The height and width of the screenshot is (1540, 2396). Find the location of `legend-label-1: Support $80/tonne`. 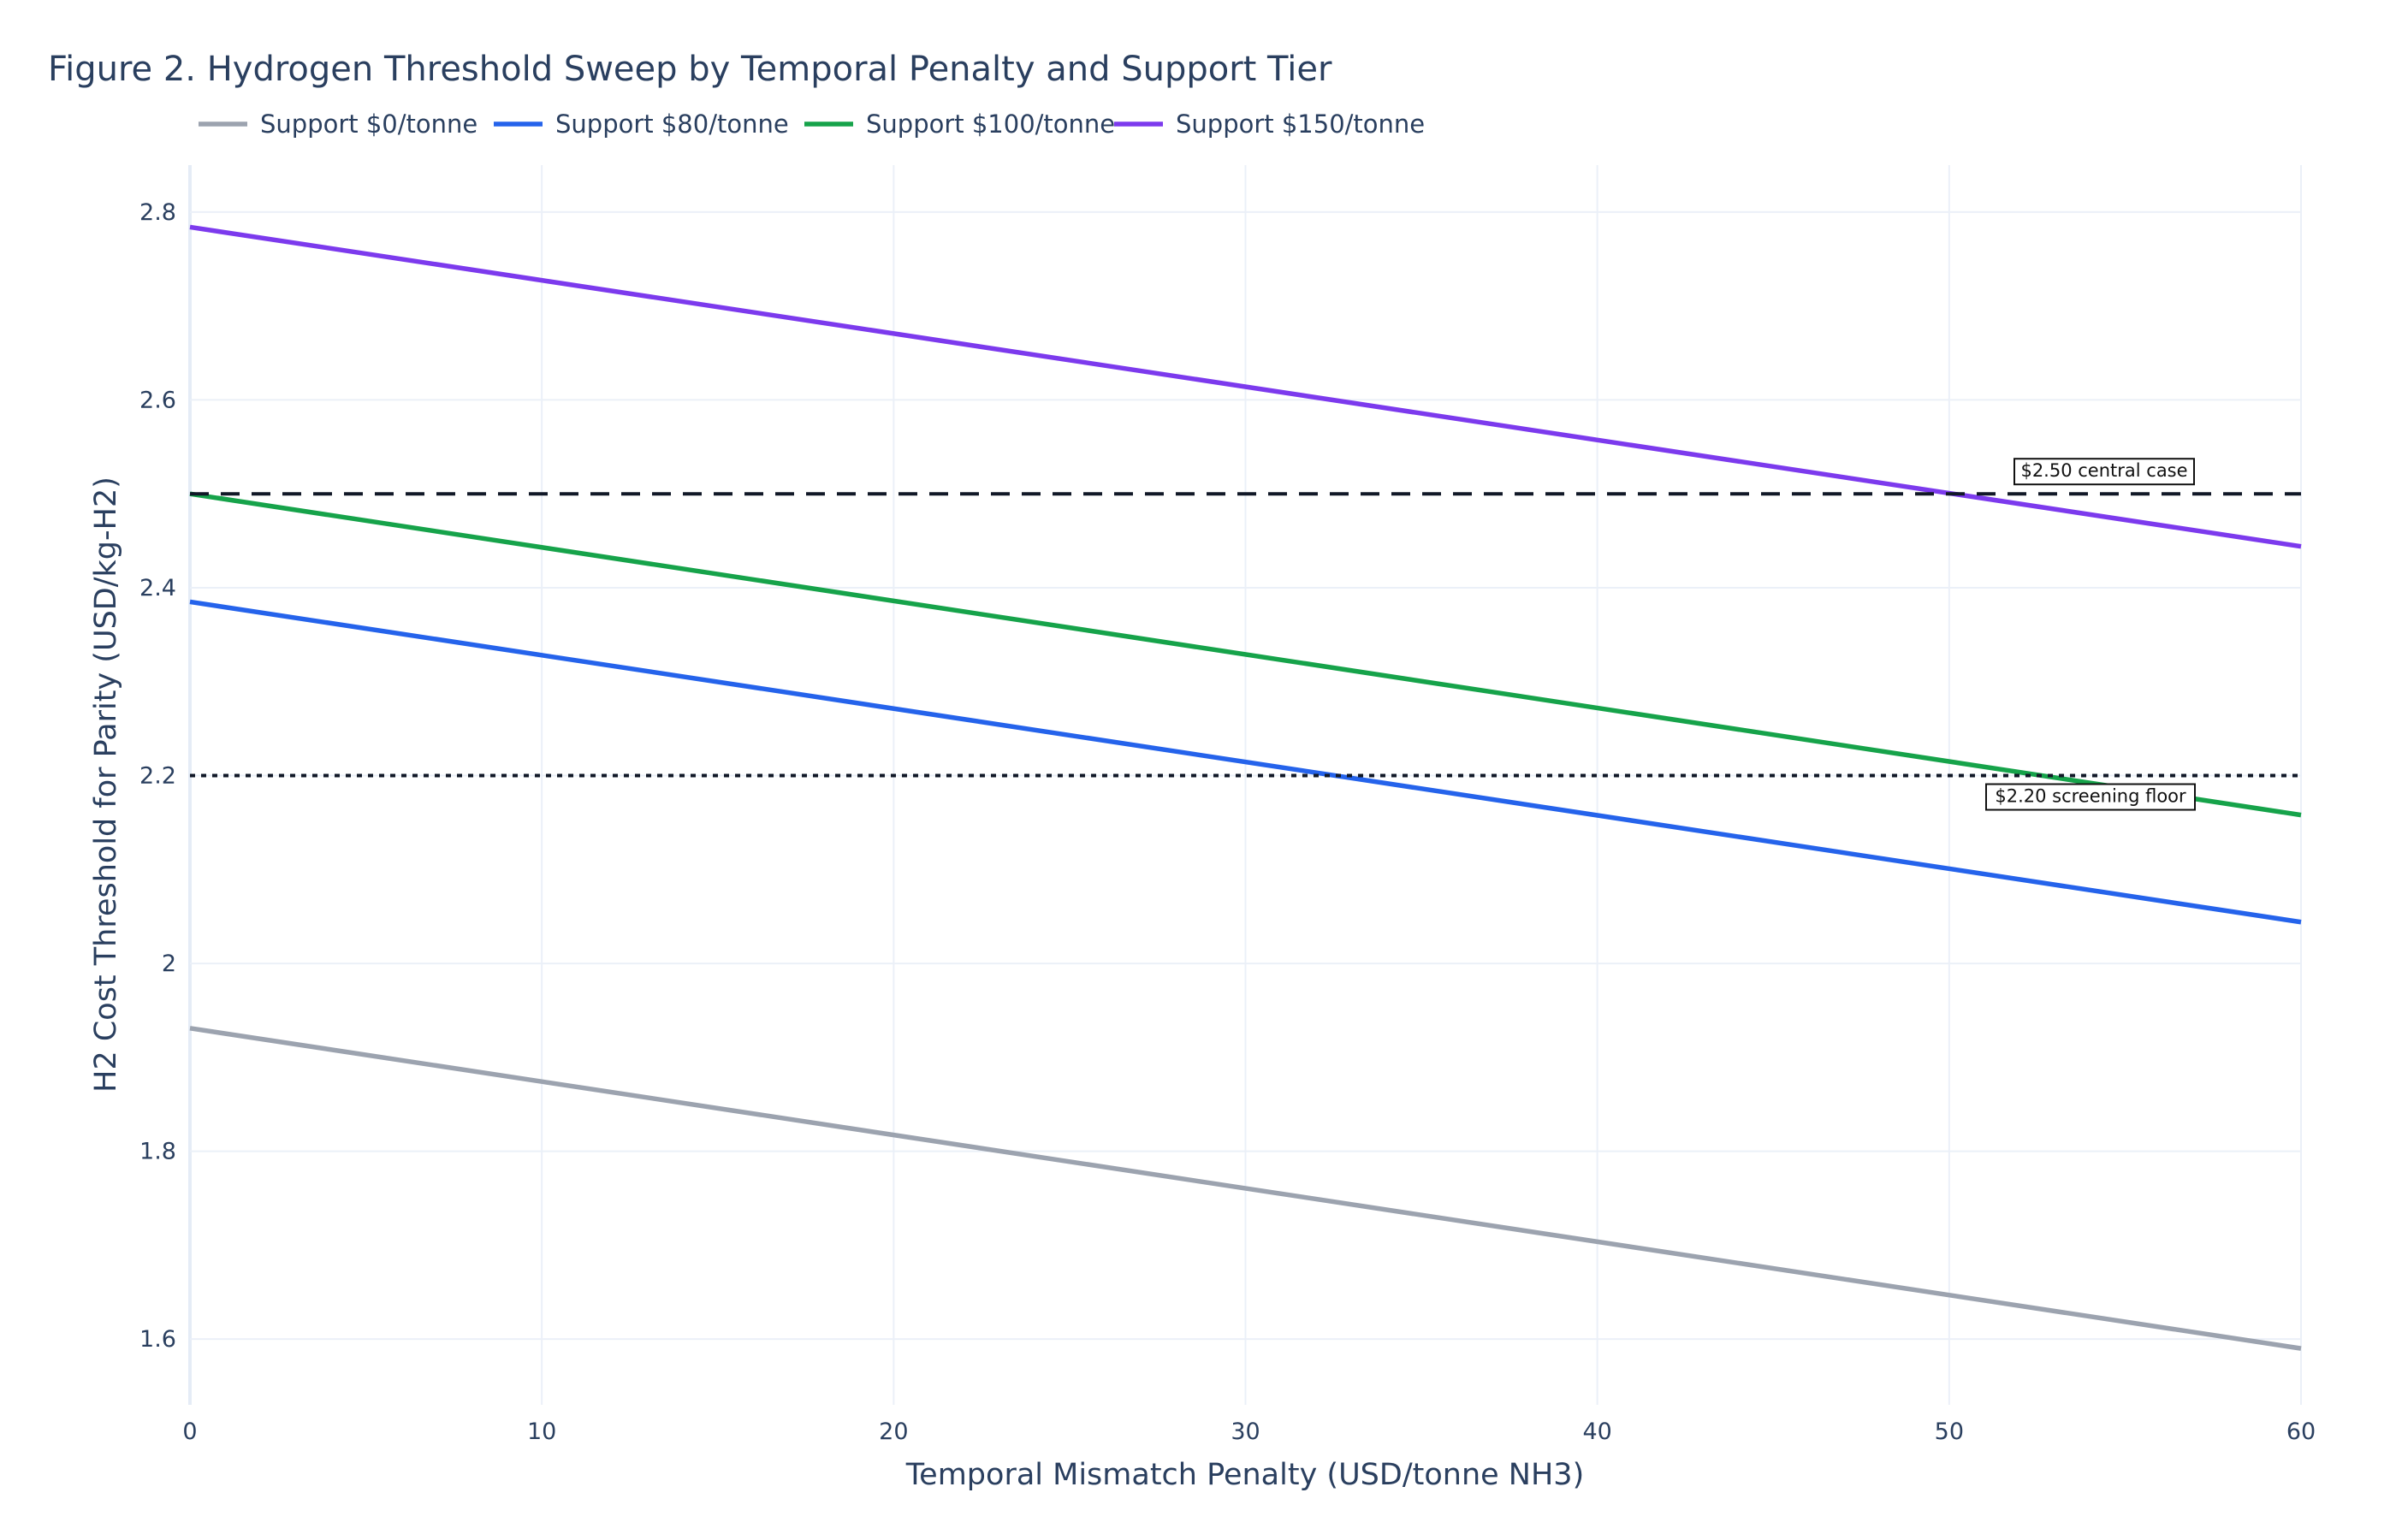

legend-label-1: Support $80/tonne is located at coordinates (672, 124).